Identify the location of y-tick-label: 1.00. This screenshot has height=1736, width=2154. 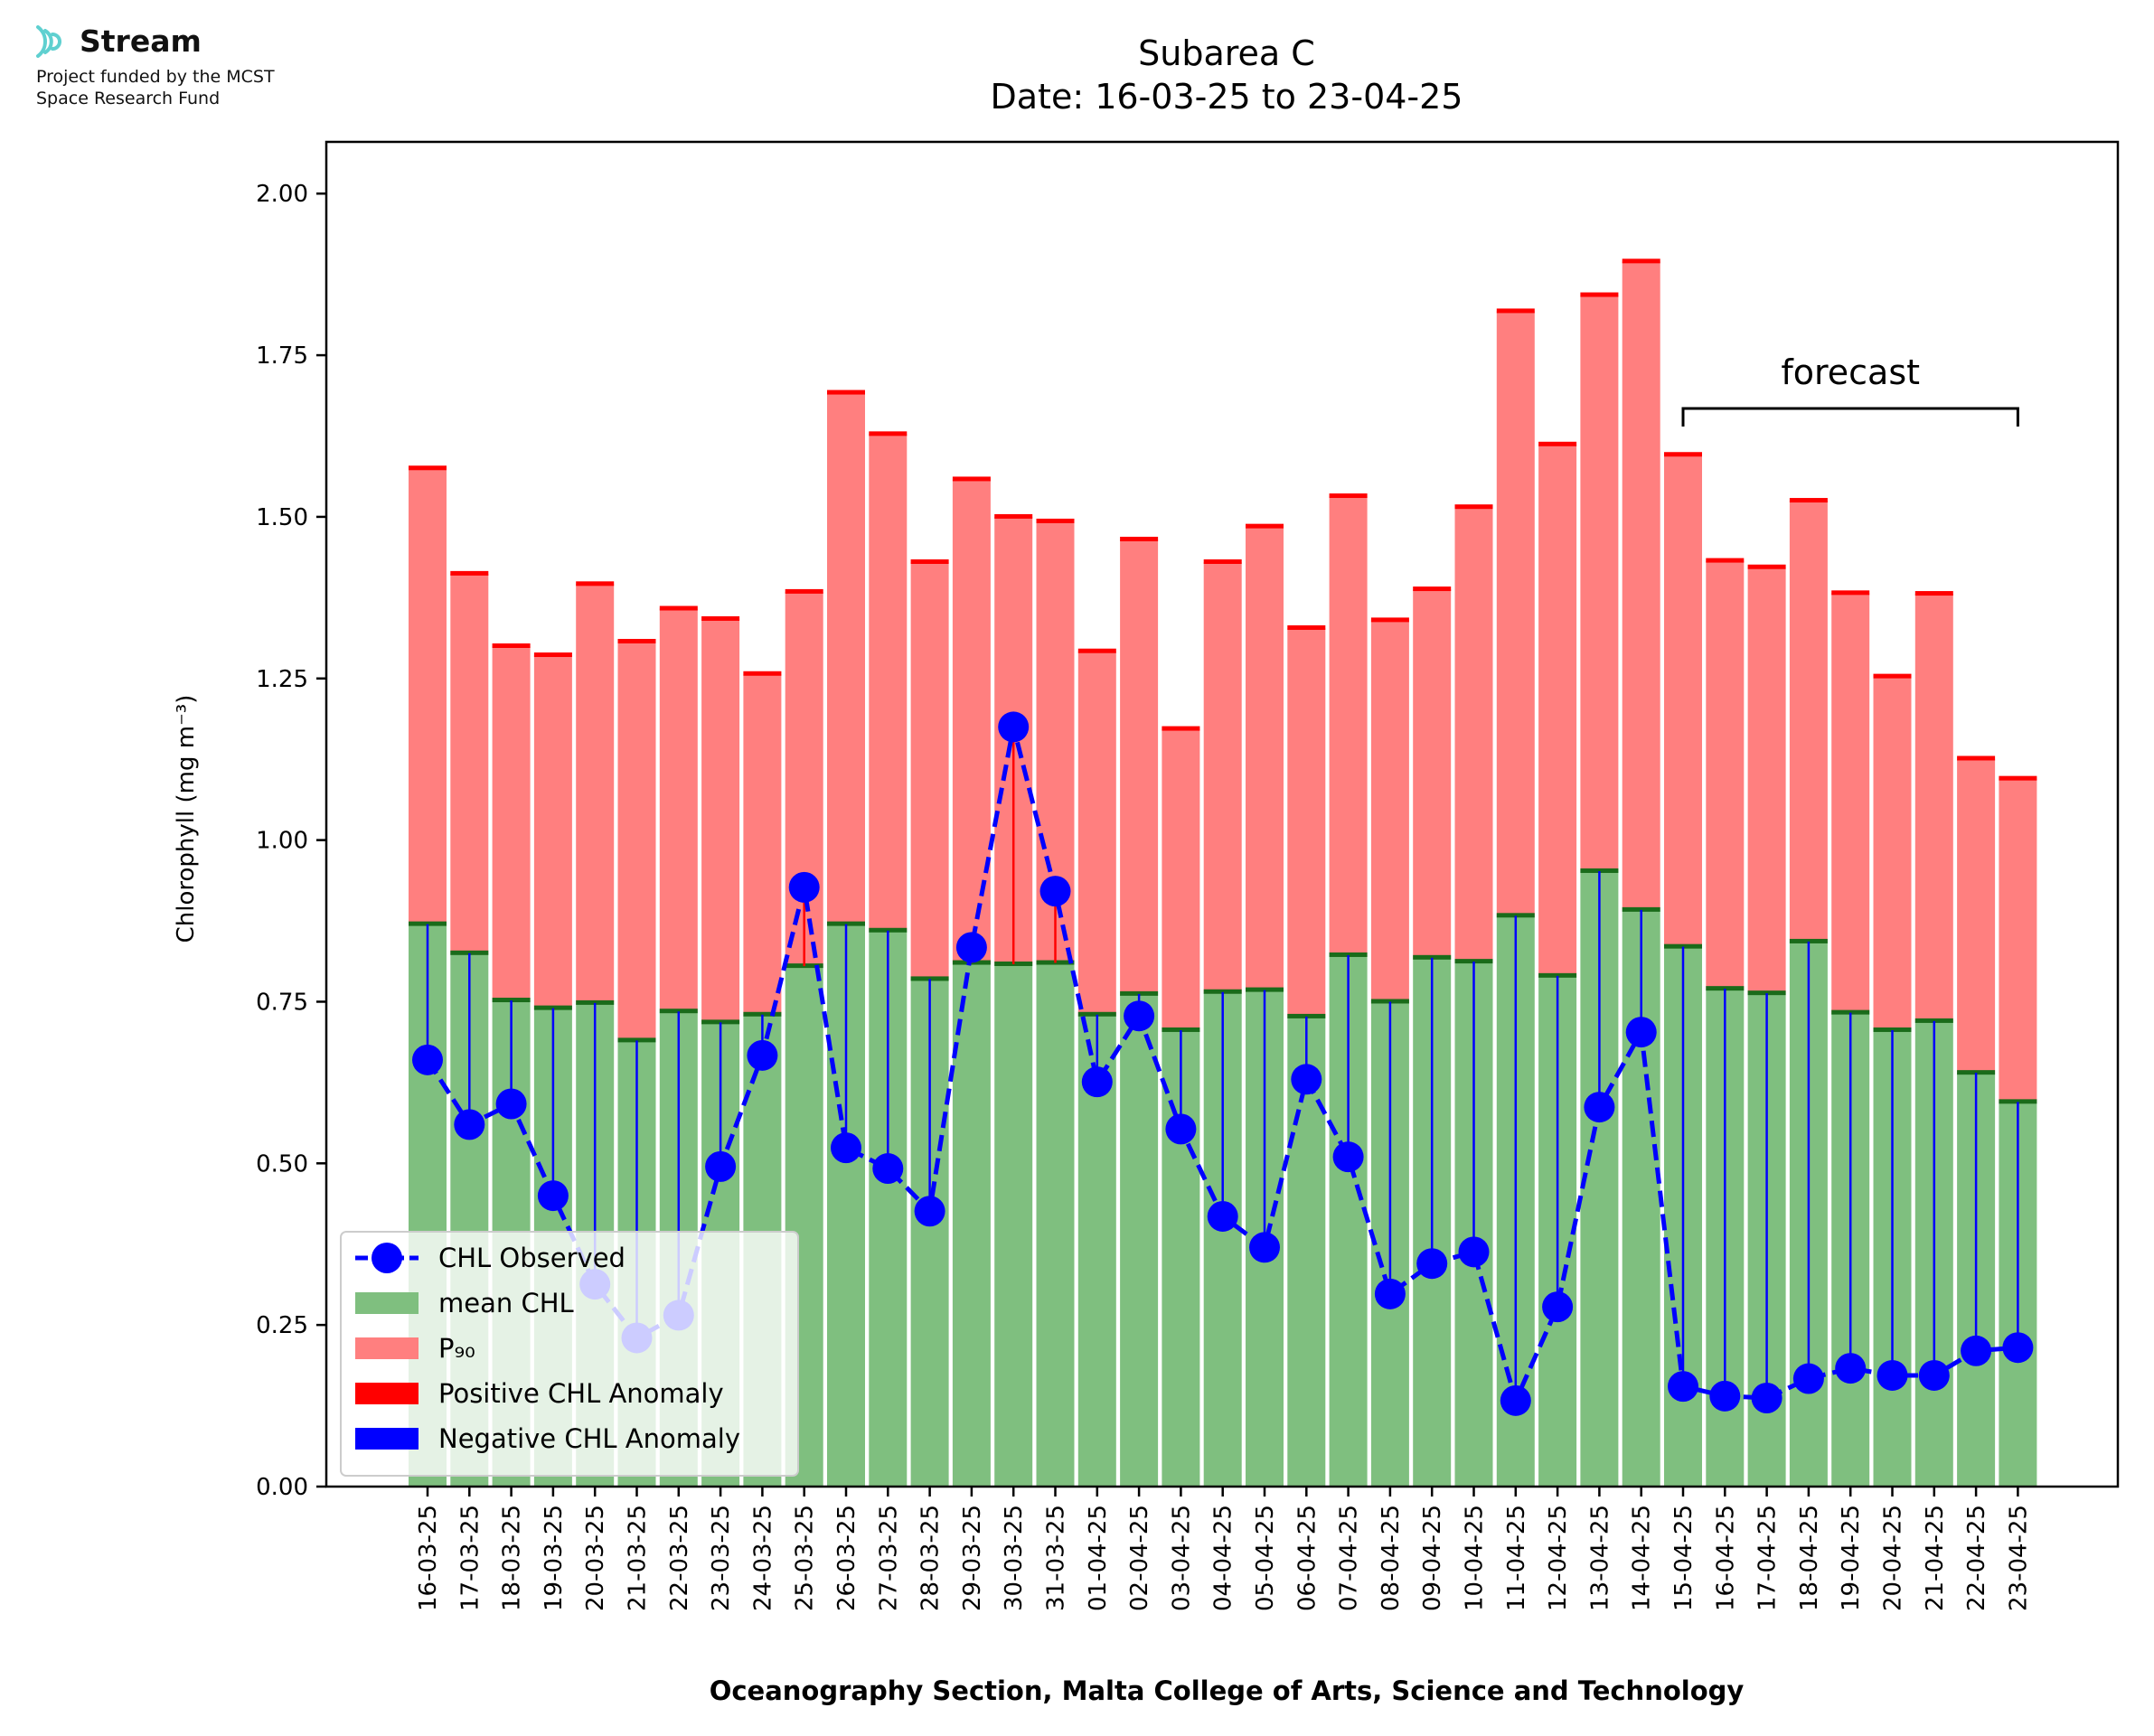
(282, 841).